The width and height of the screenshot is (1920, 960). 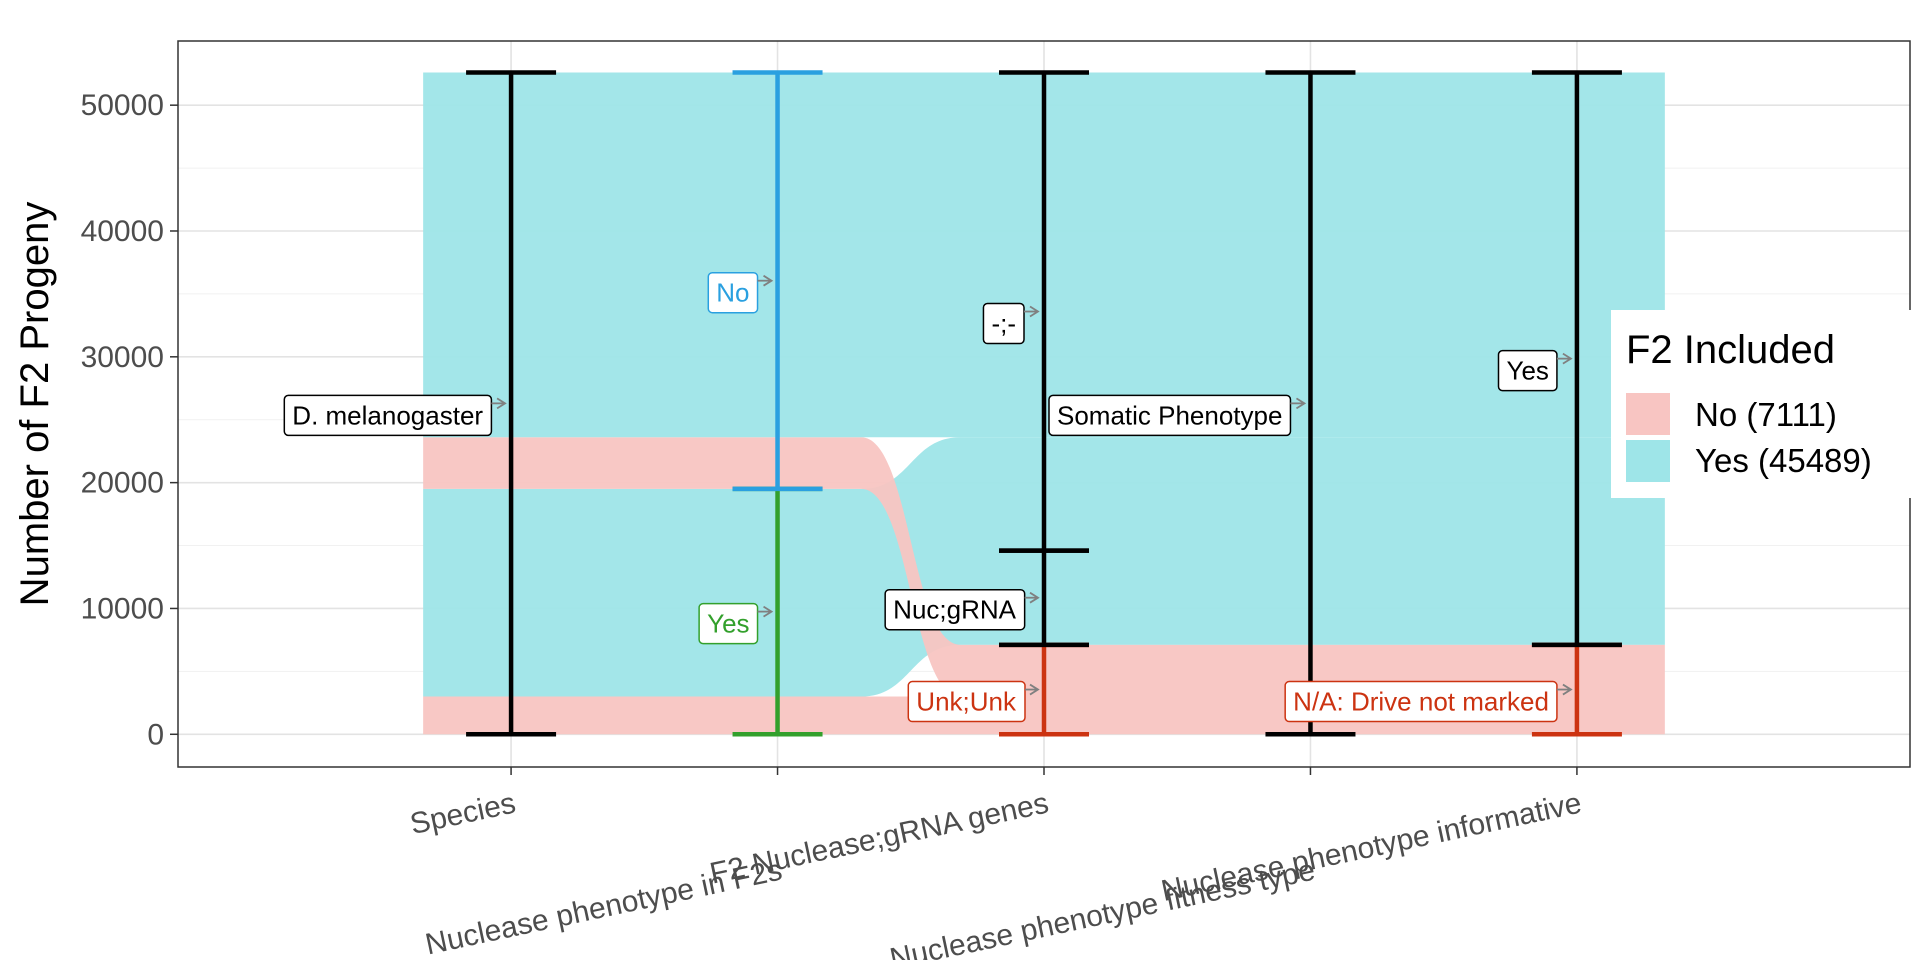 I want to click on x-tick-label: Nuclease phenotype informative, so click(x=1371, y=847).